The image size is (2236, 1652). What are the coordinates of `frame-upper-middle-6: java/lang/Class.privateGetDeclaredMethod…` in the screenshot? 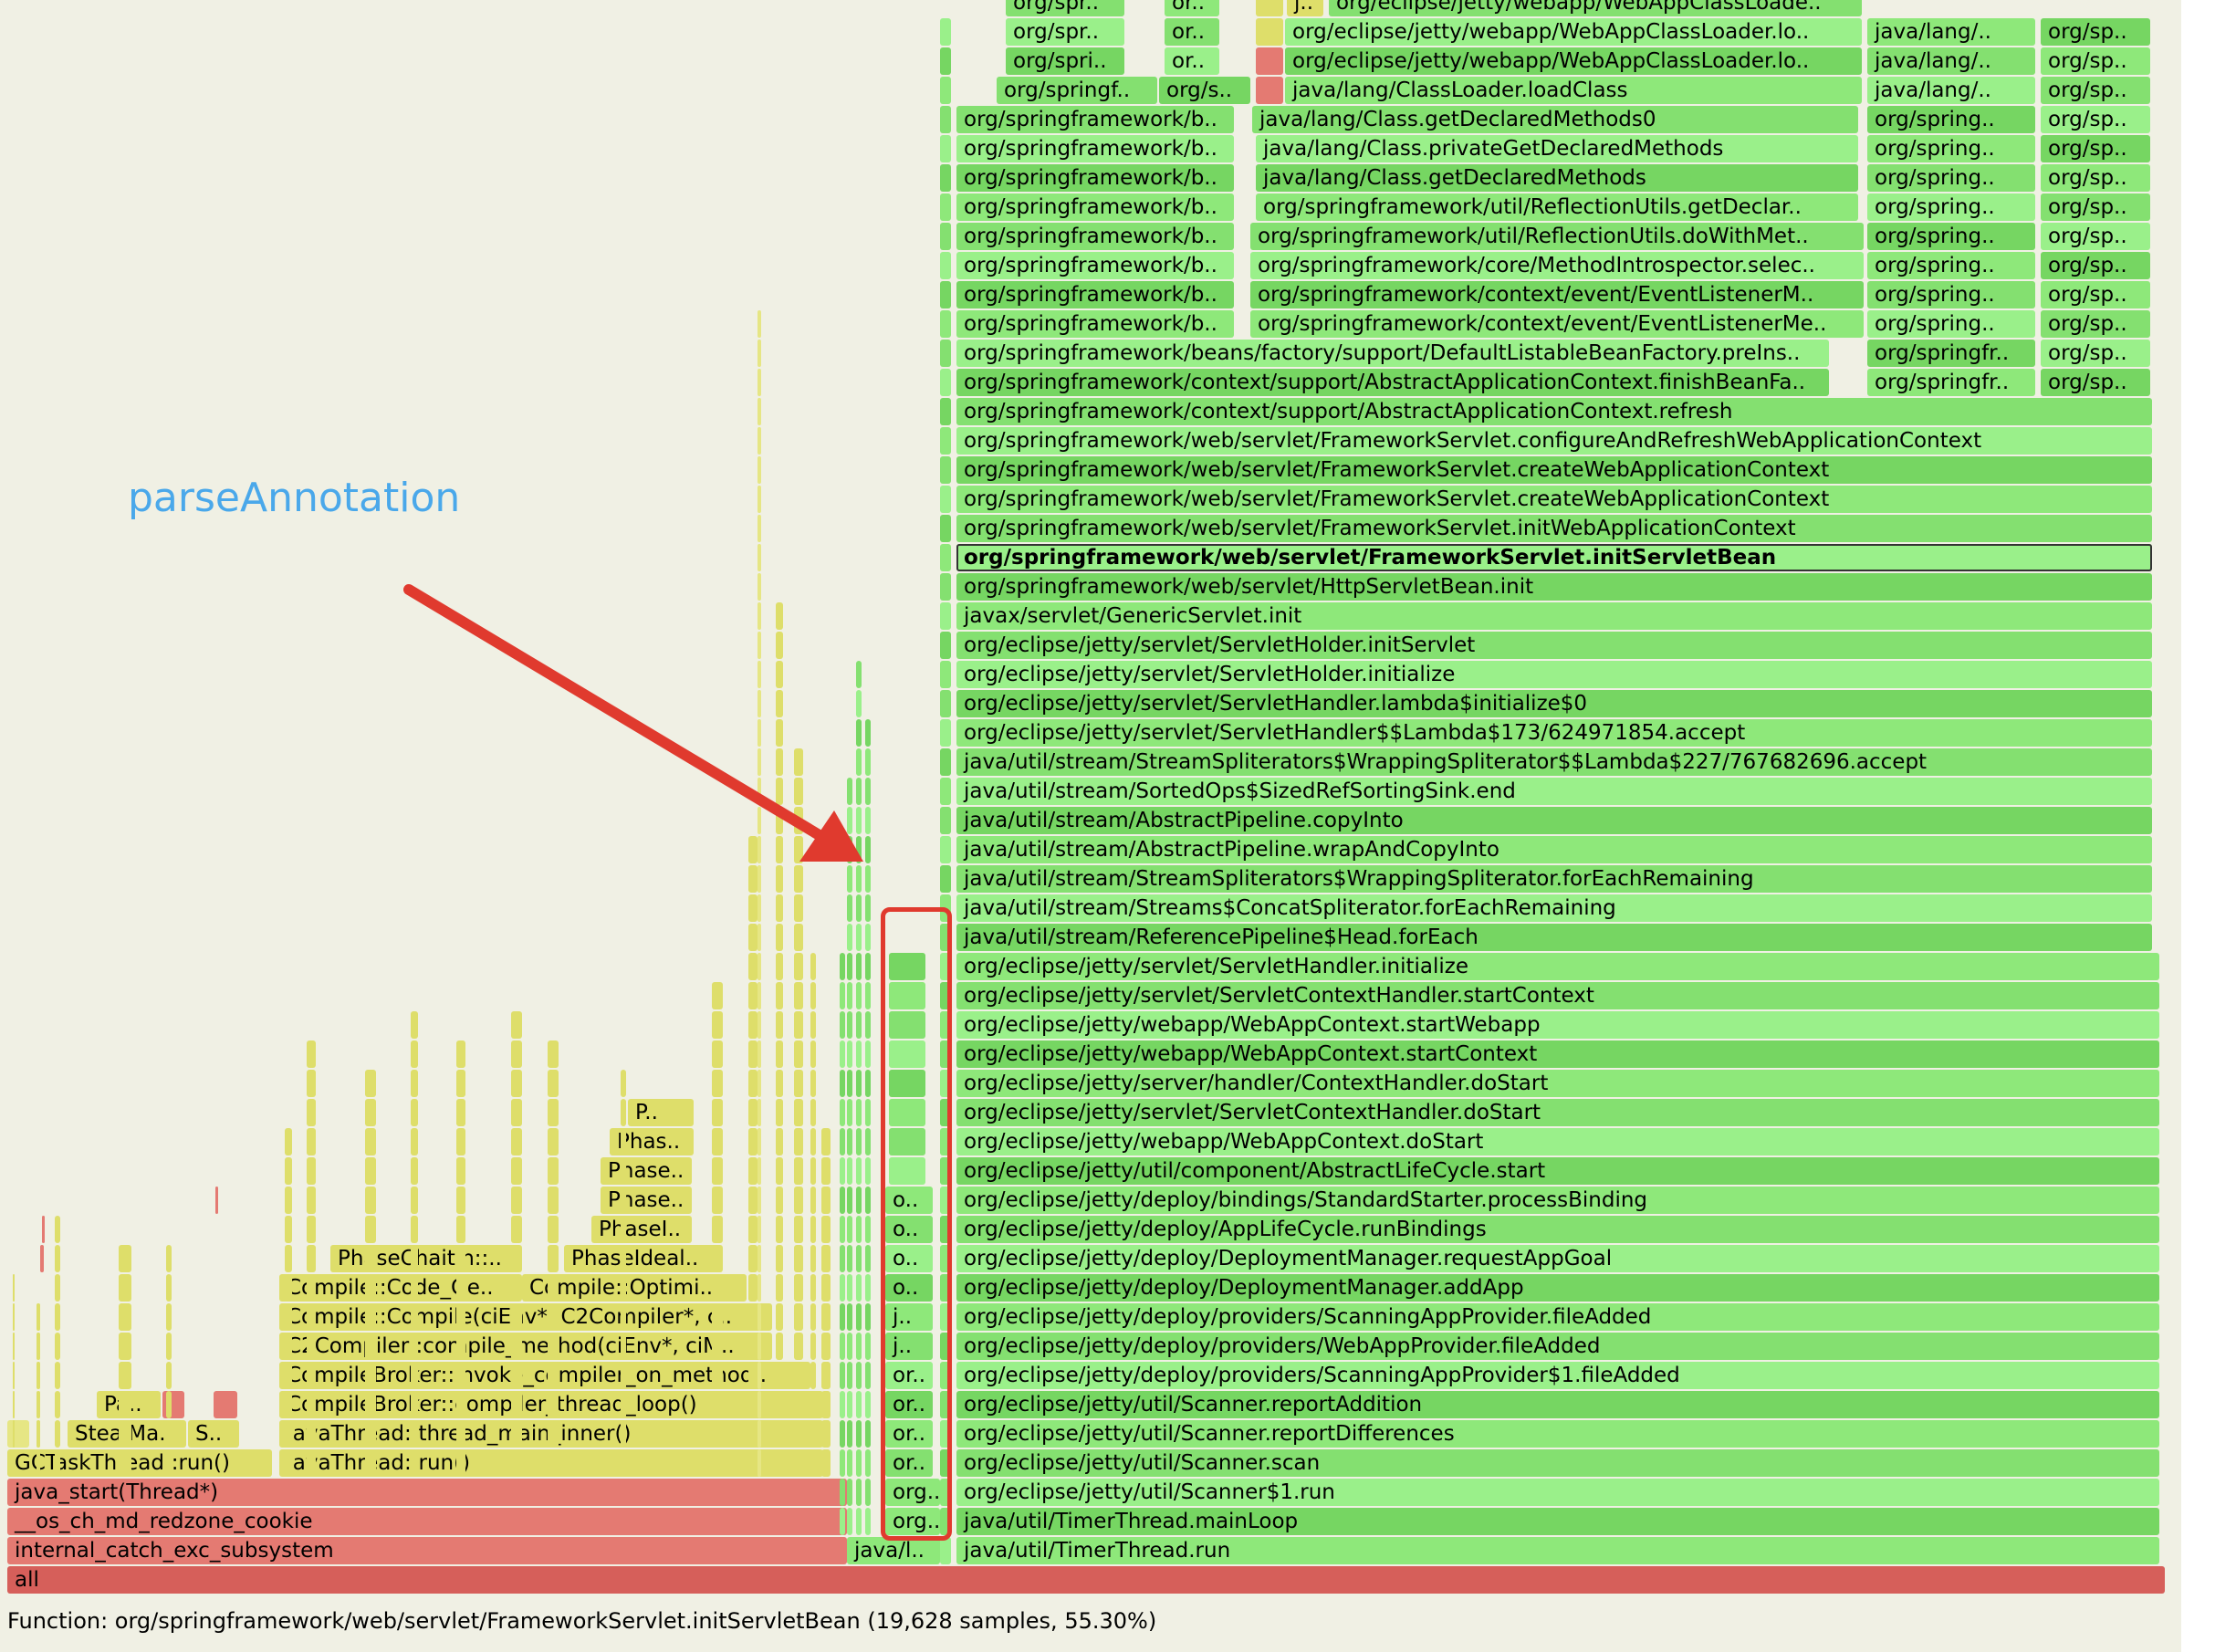 It's located at (1557, 148).